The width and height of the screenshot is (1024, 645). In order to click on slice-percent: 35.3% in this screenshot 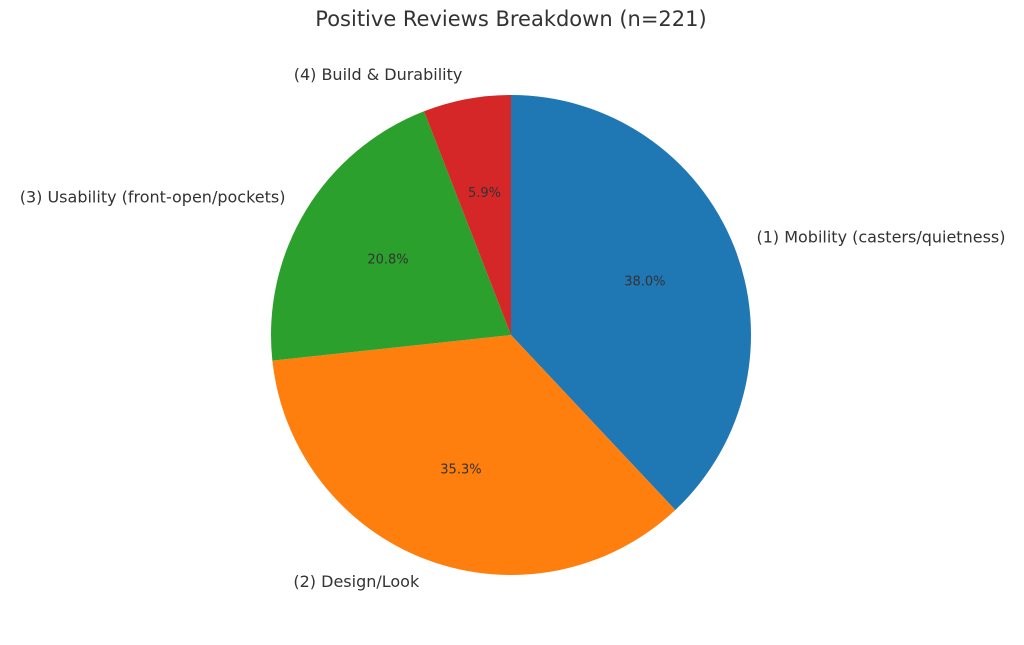, I will do `click(460, 470)`.